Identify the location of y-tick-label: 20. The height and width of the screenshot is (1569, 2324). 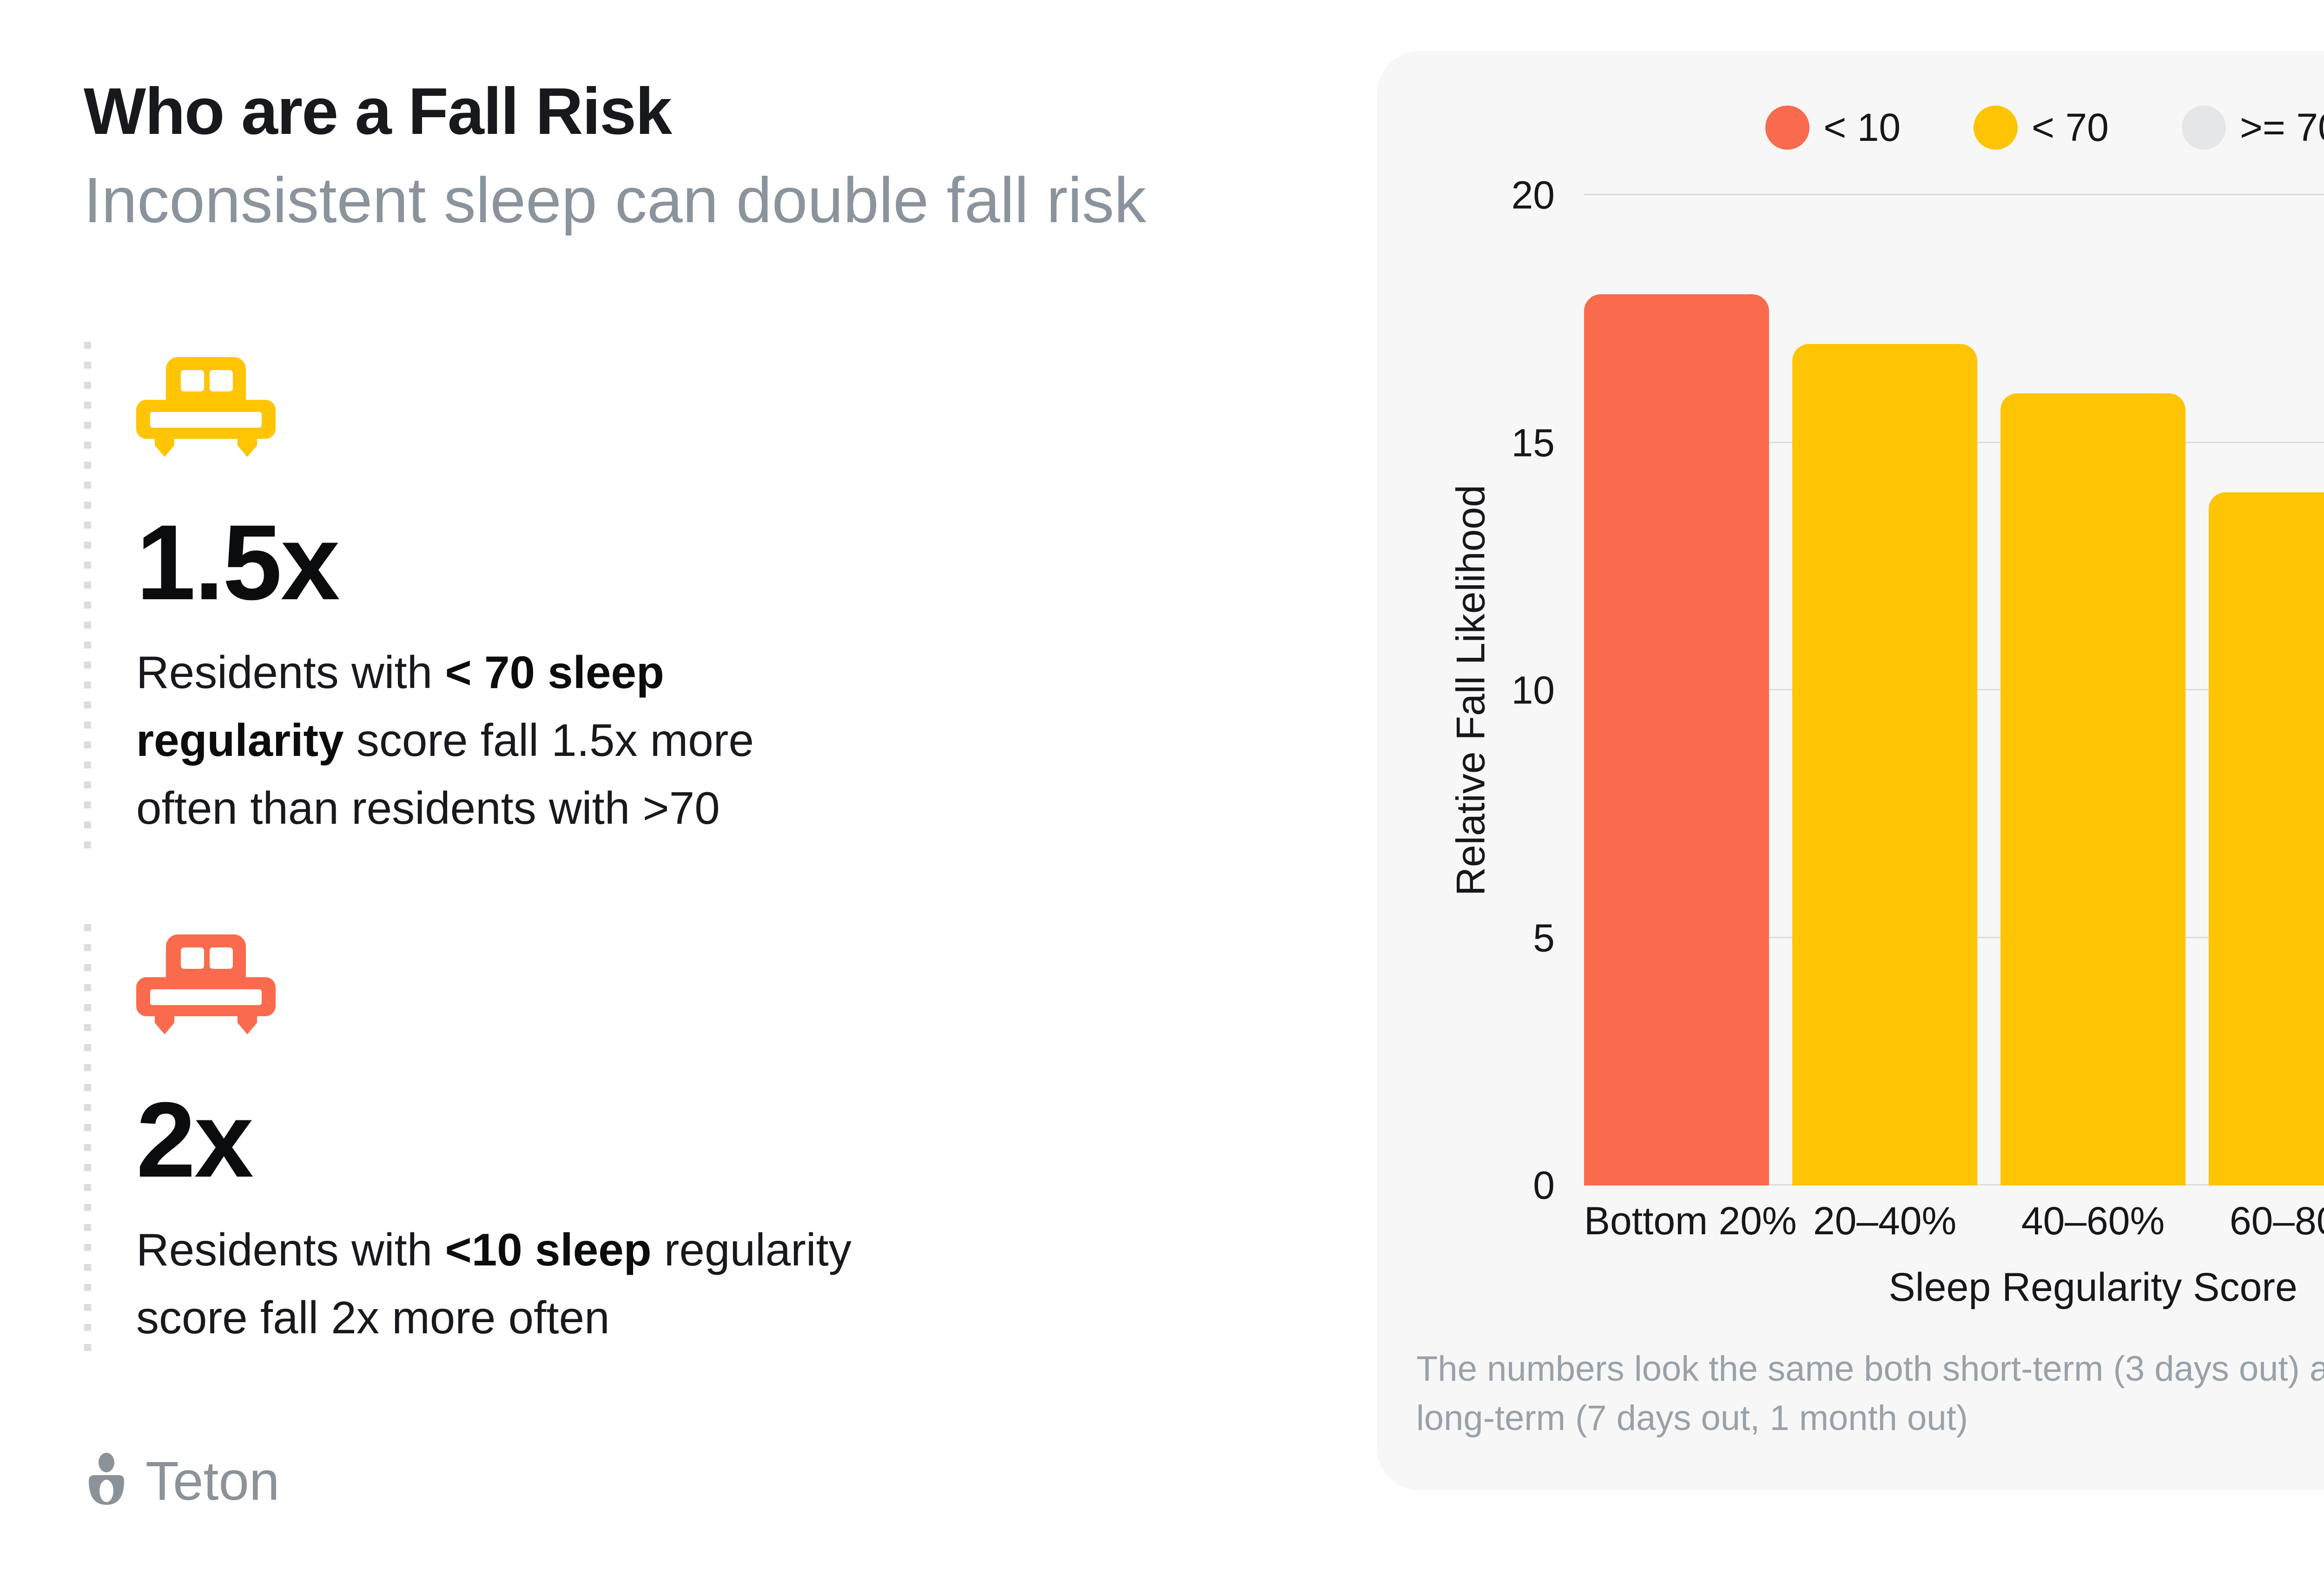
(1533, 195).